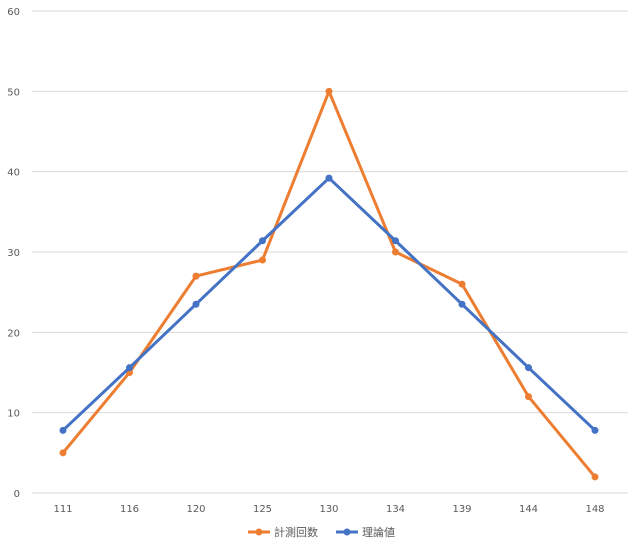  I want to click on legend: 計測回数 理論値, so click(321, 532).